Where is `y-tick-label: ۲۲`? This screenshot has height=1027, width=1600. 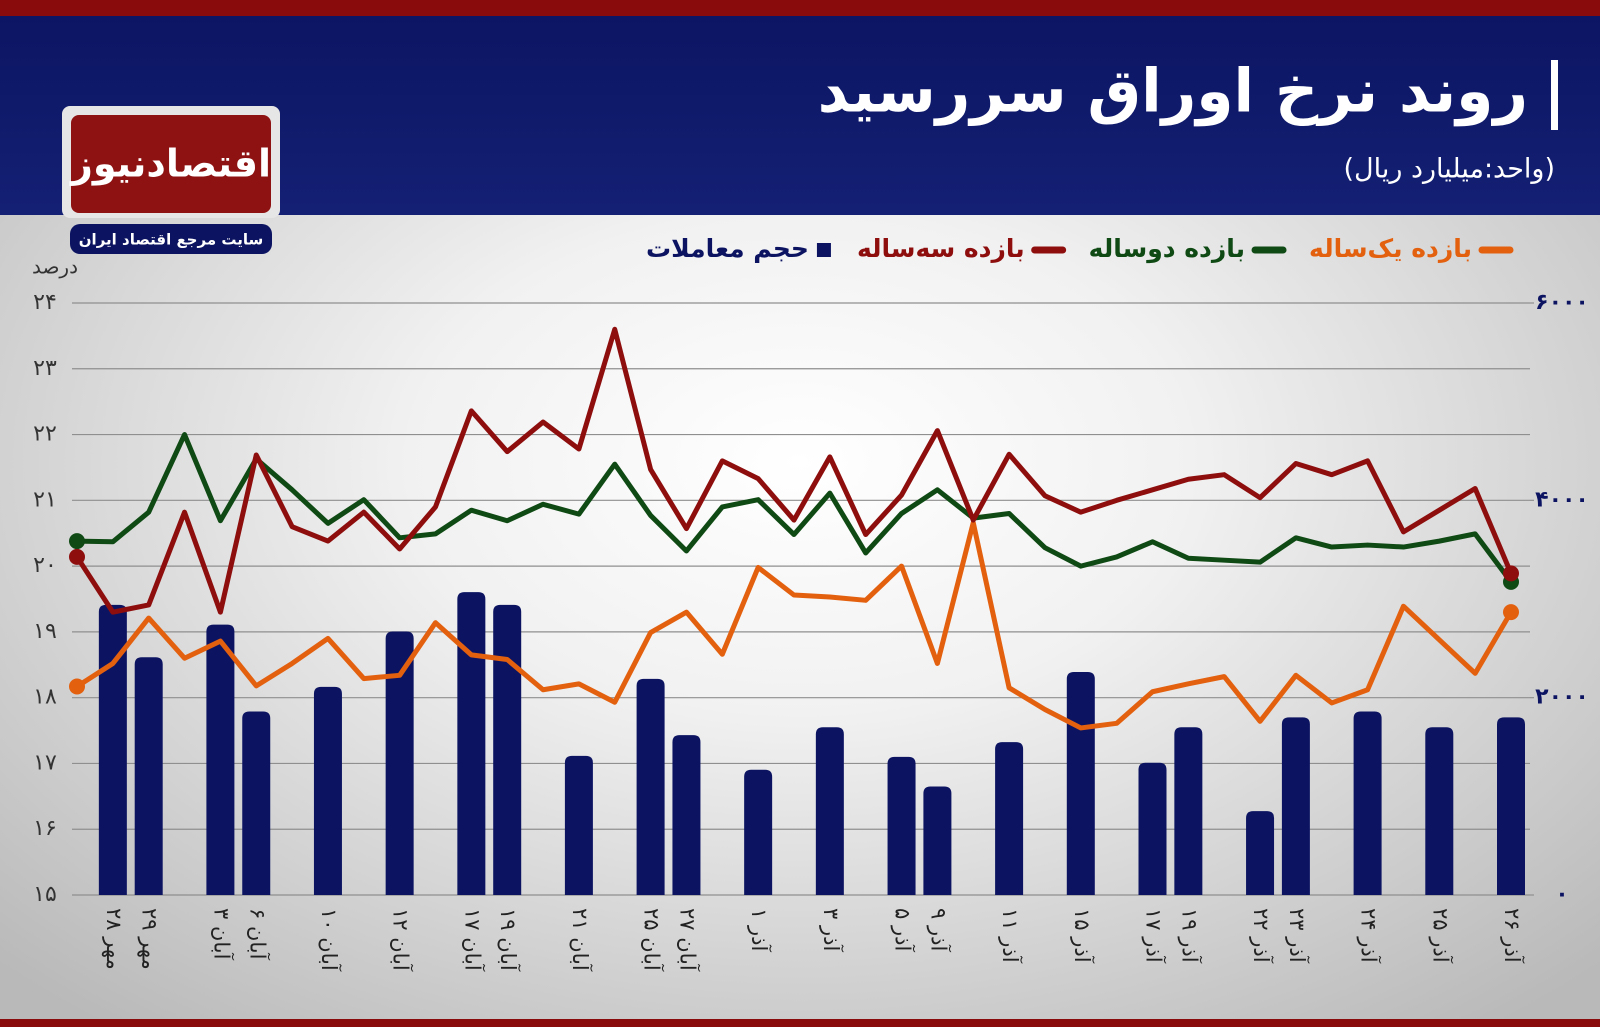
y-tick-label: ۲۲ is located at coordinates (45, 434).